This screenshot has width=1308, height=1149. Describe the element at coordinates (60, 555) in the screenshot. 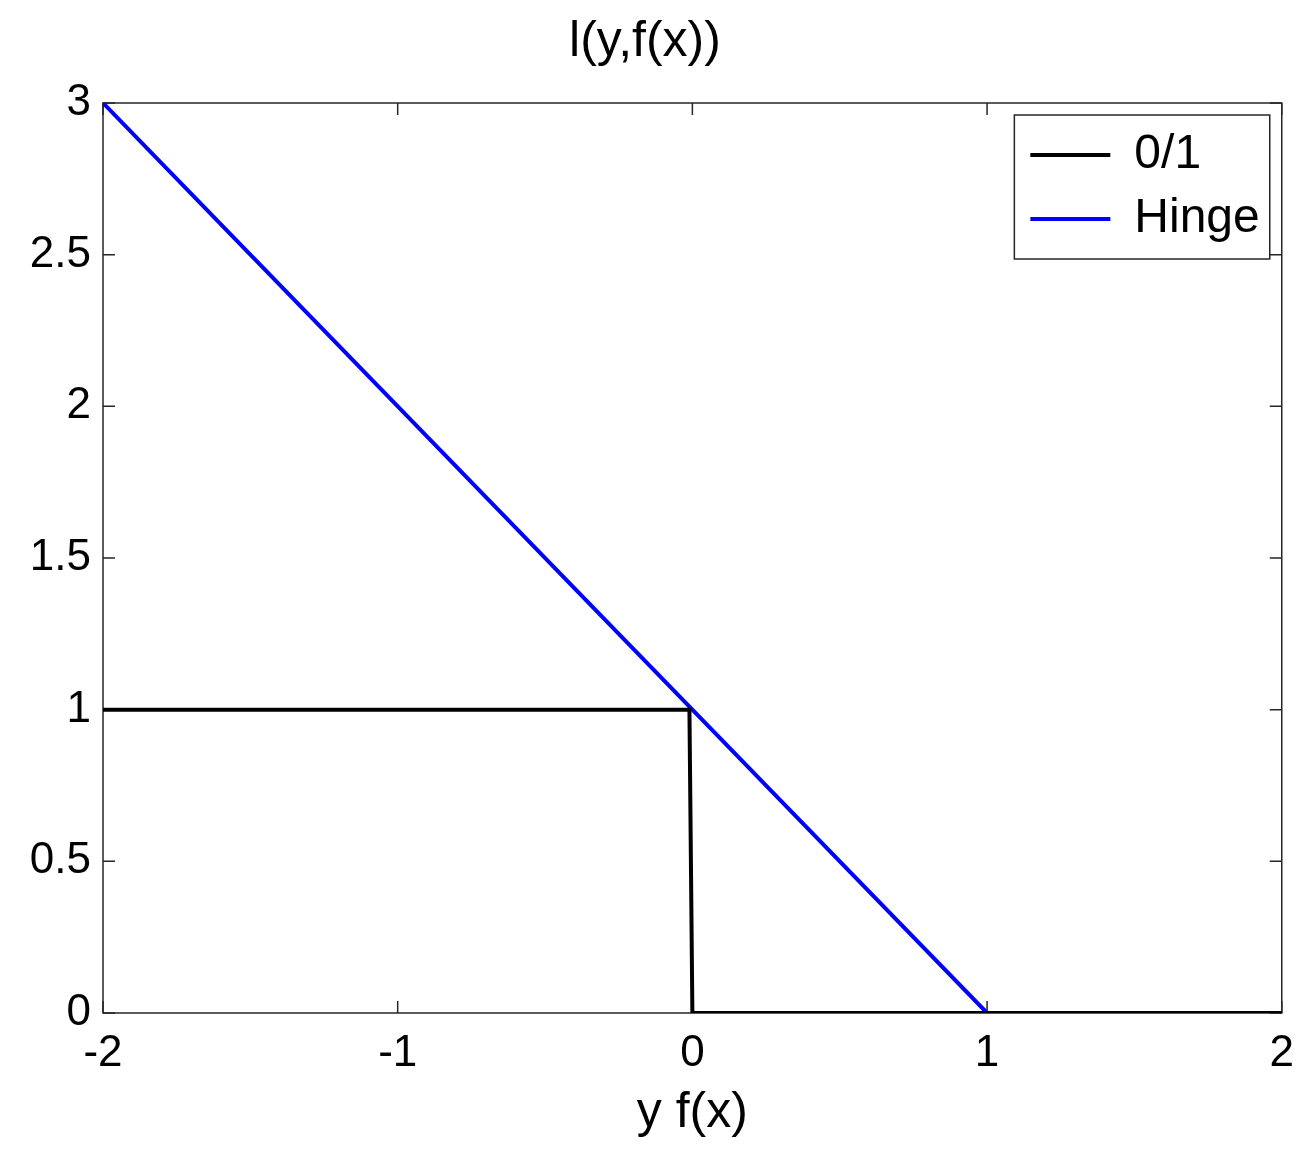

I see `y-tick-label: 1.5` at that location.